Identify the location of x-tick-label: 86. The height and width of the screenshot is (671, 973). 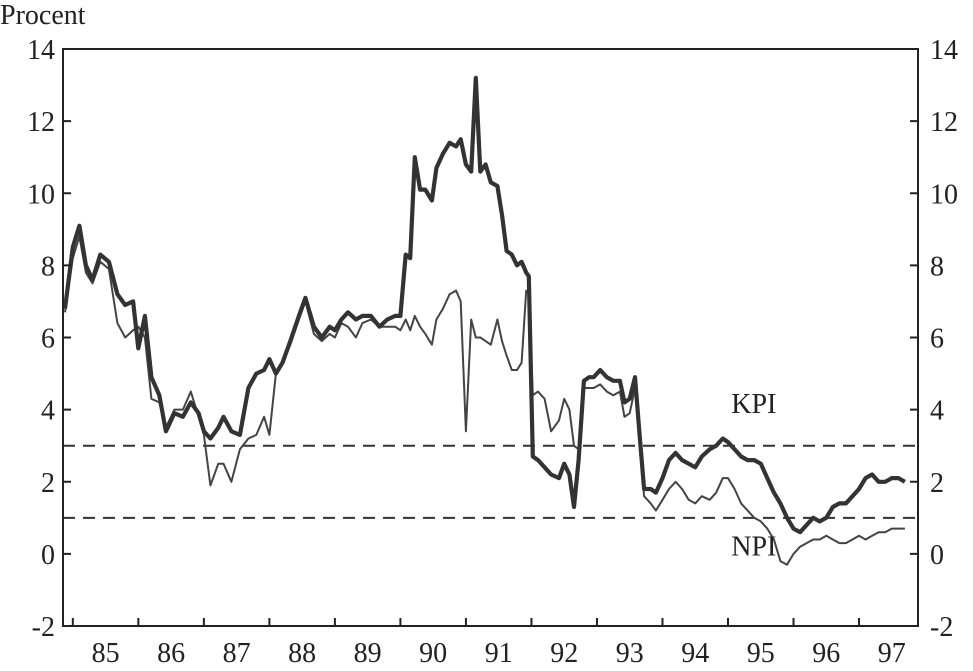
(171, 653).